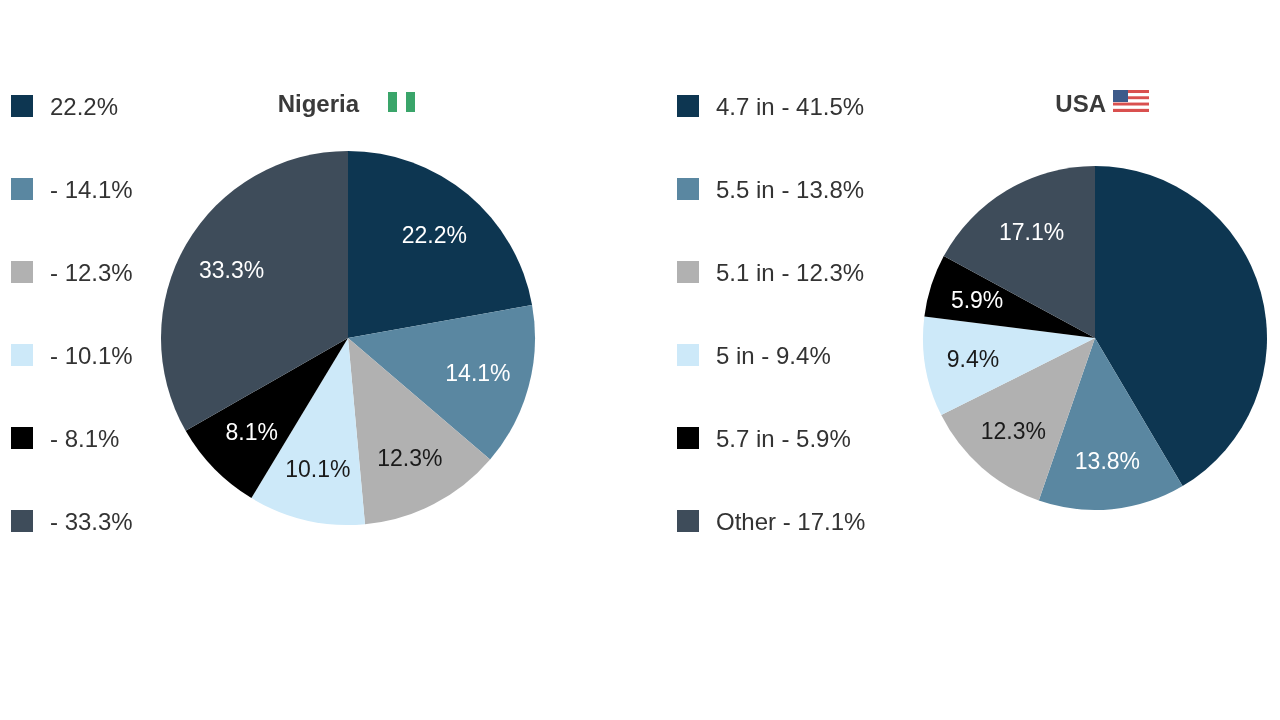  Describe the element at coordinates (773, 355) in the screenshot. I see `legend-label: 5 in - 9.4%` at that location.